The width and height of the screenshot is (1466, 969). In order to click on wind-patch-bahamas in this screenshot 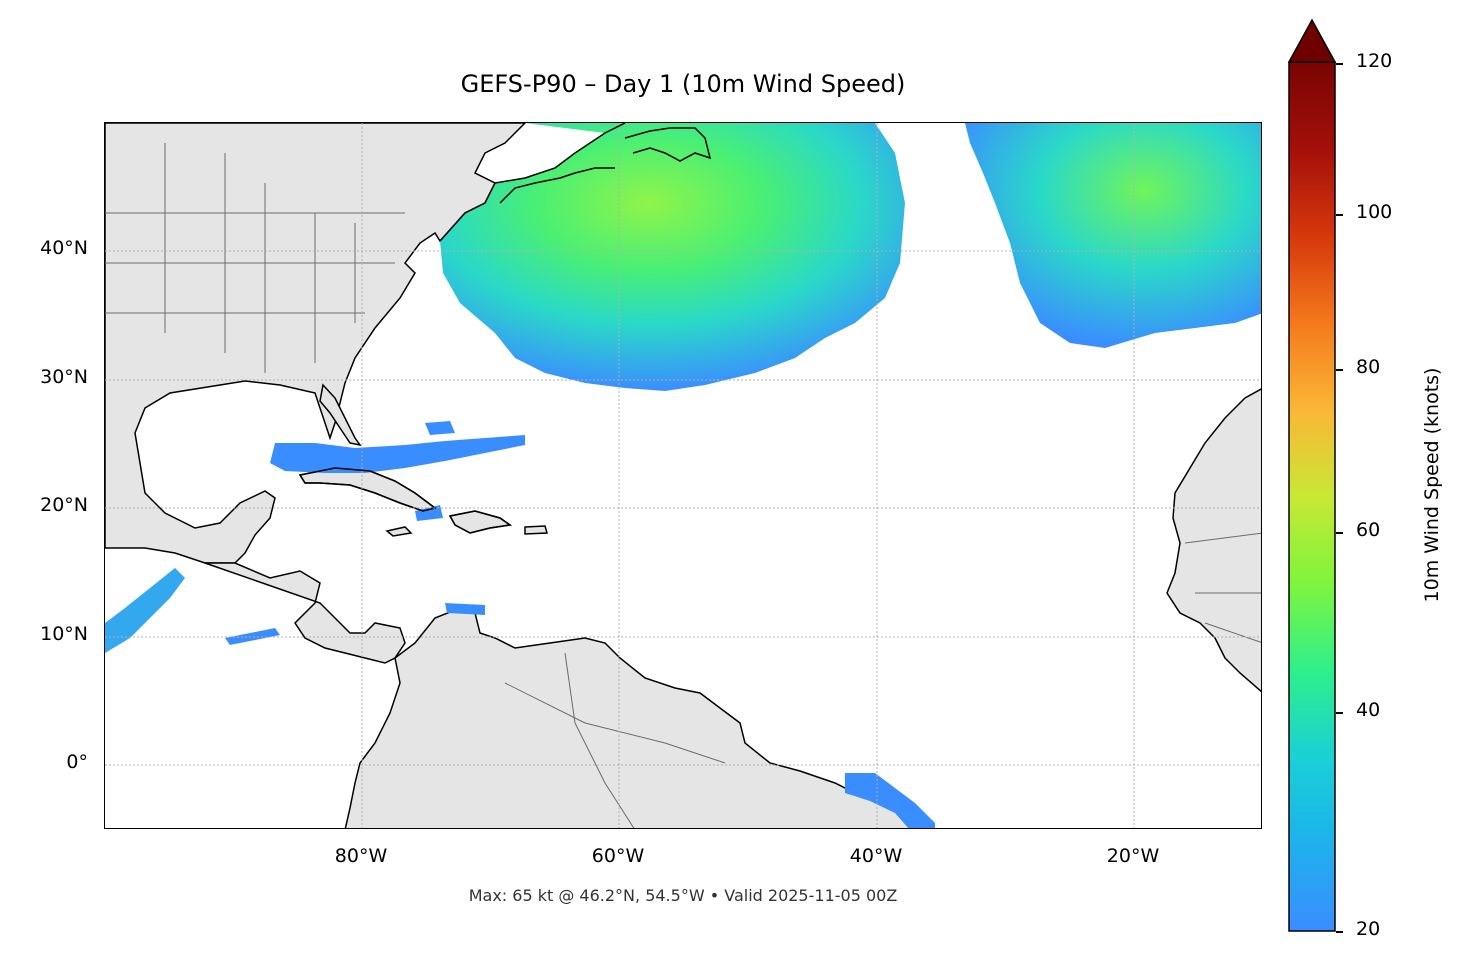, I will do `click(440, 428)`.